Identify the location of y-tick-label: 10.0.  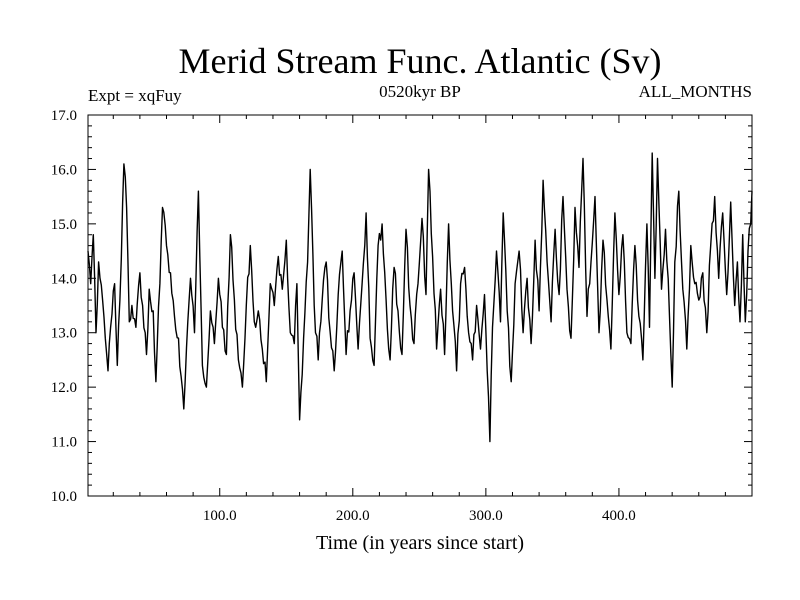
(64, 497).